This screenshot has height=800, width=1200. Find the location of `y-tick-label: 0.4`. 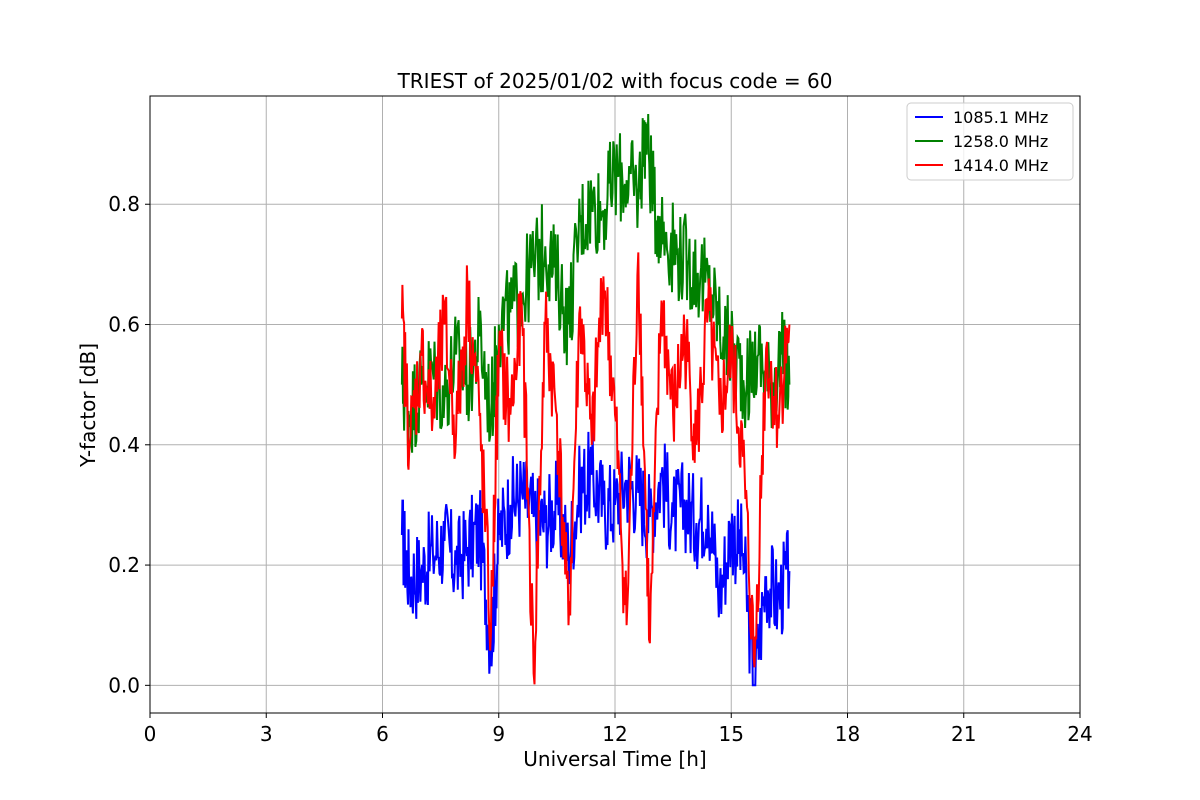

y-tick-label: 0.4 is located at coordinates (124, 445).